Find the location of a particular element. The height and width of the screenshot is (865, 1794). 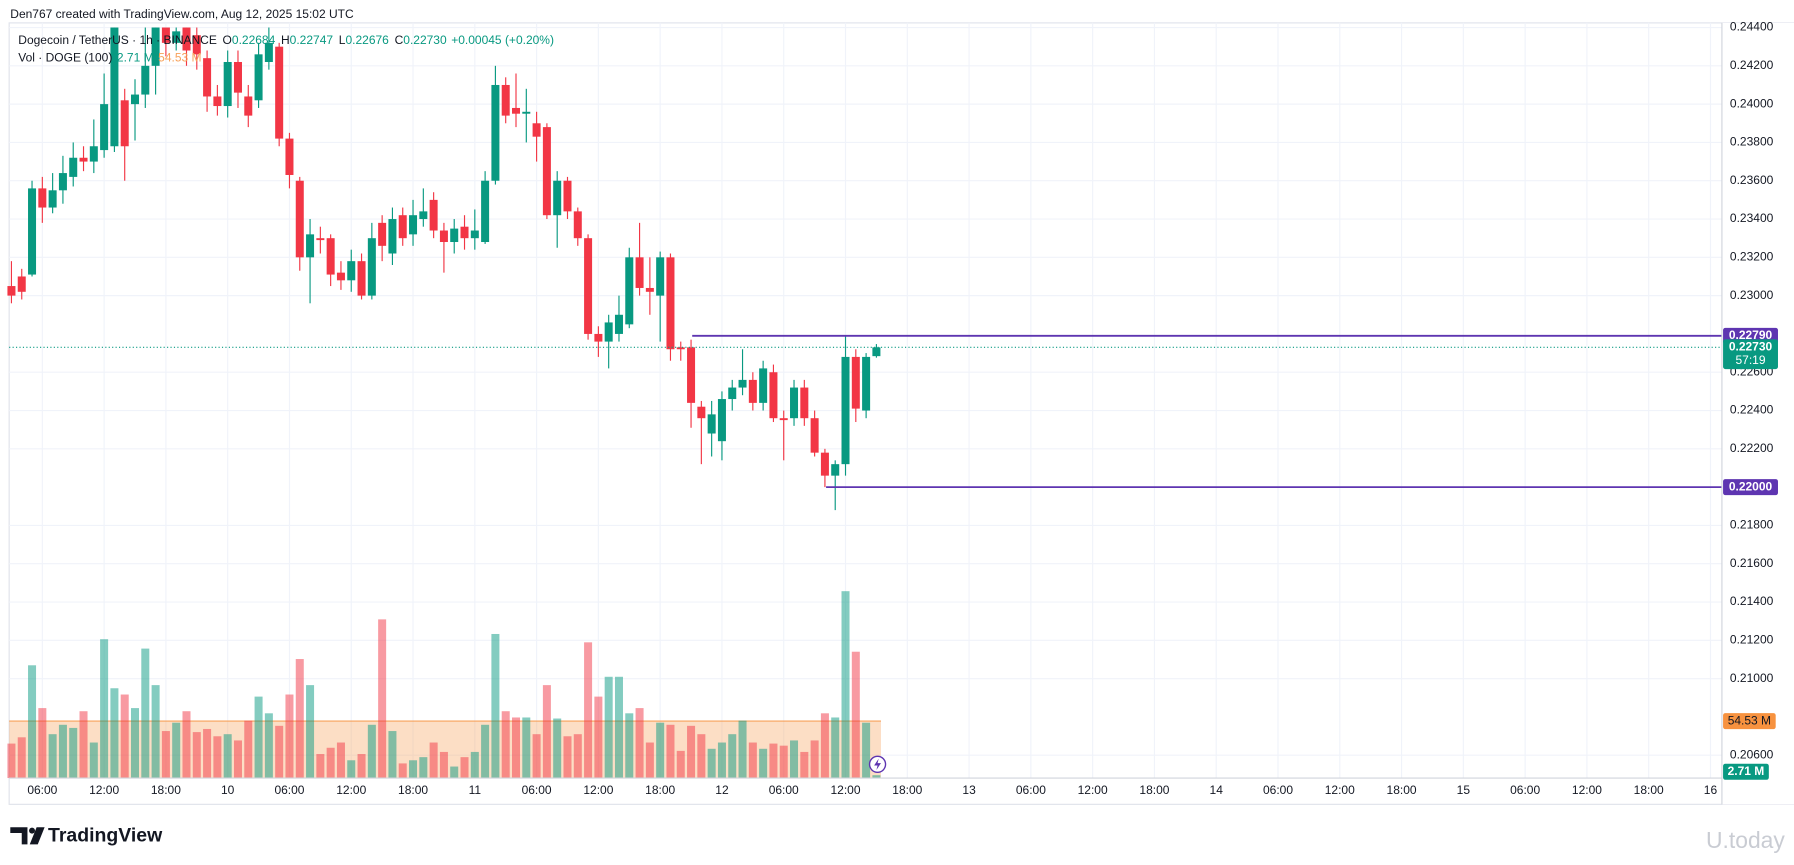

y-tick-label: 0.20600 is located at coordinates (1752, 754).